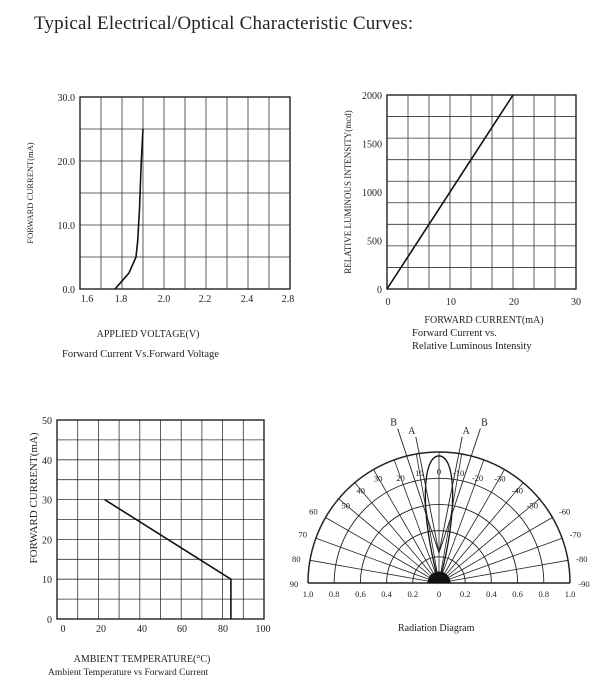 This screenshot has width=605, height=700. What do you see at coordinates (477, 478) in the screenshot?
I see `chart4-angle-label: -20` at bounding box center [477, 478].